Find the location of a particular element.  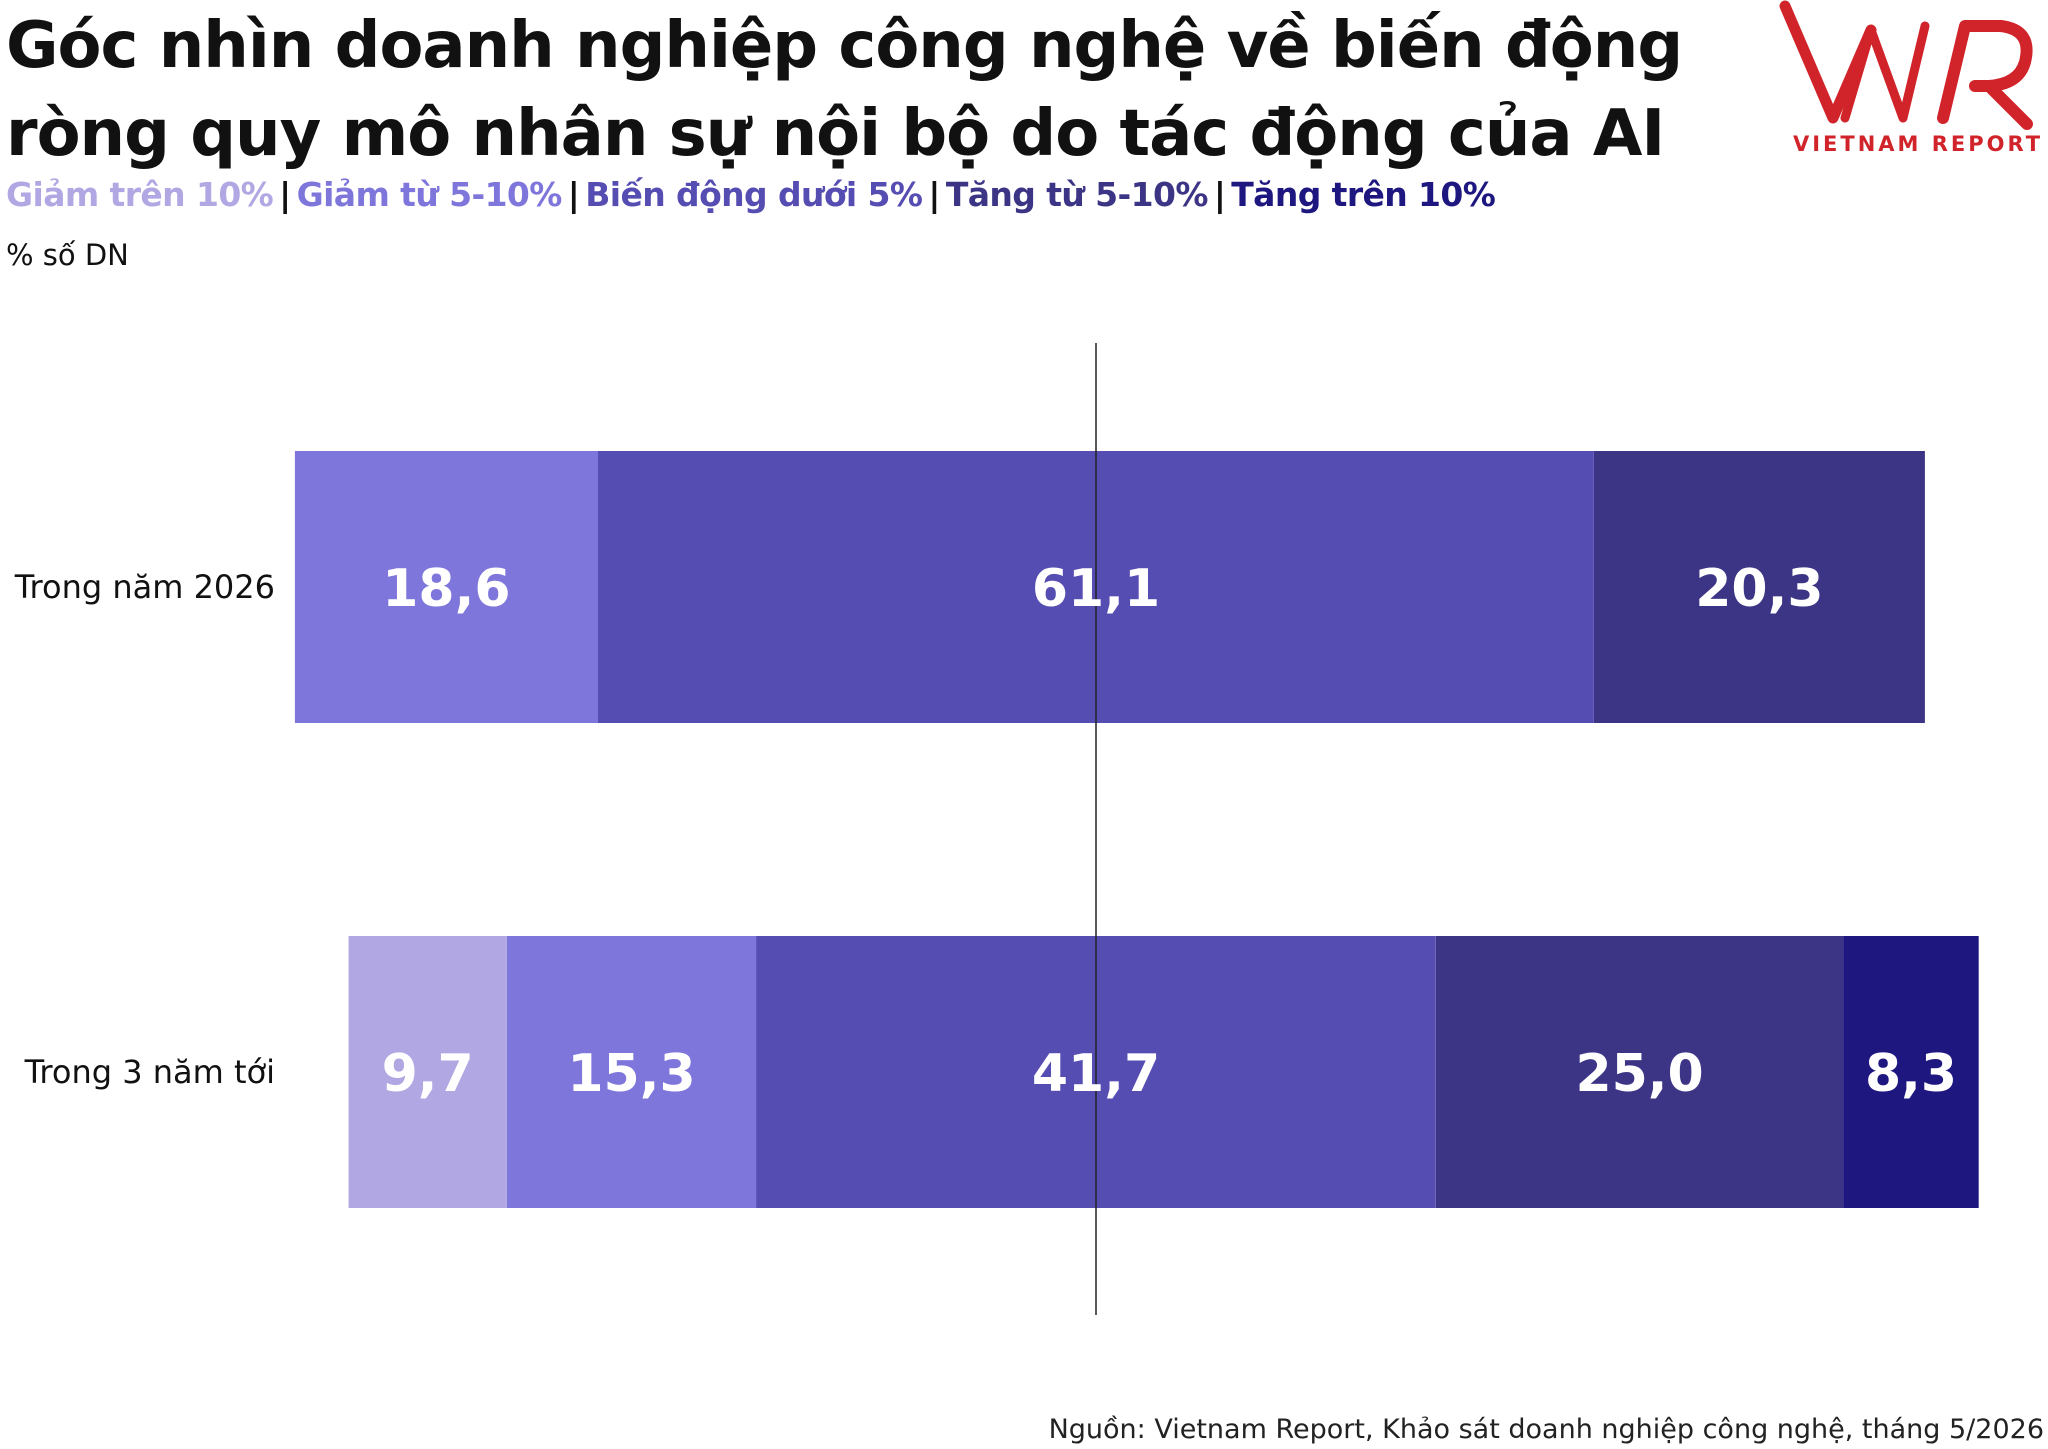

vietnam-report-logo is located at coordinates (1906, 65).